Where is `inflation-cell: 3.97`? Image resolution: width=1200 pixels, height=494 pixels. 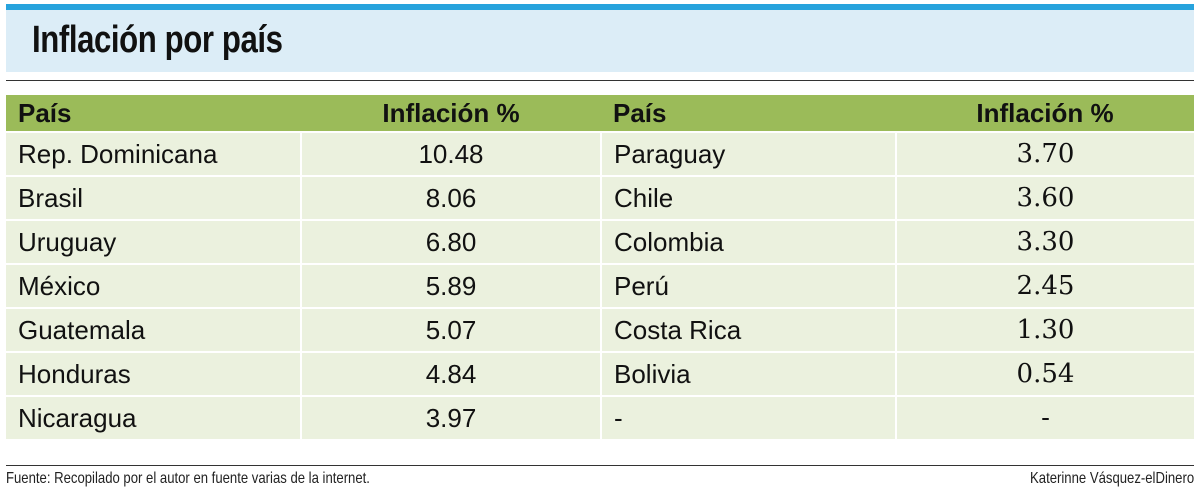
inflation-cell: 3.97 is located at coordinates (450, 417).